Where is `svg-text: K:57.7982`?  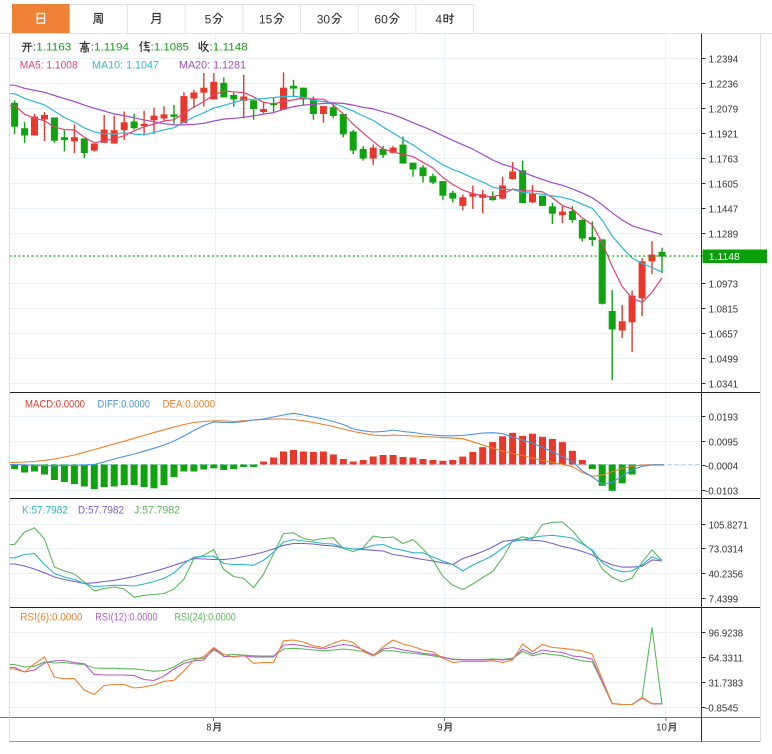 svg-text: K:57.7982 is located at coordinates (45, 510).